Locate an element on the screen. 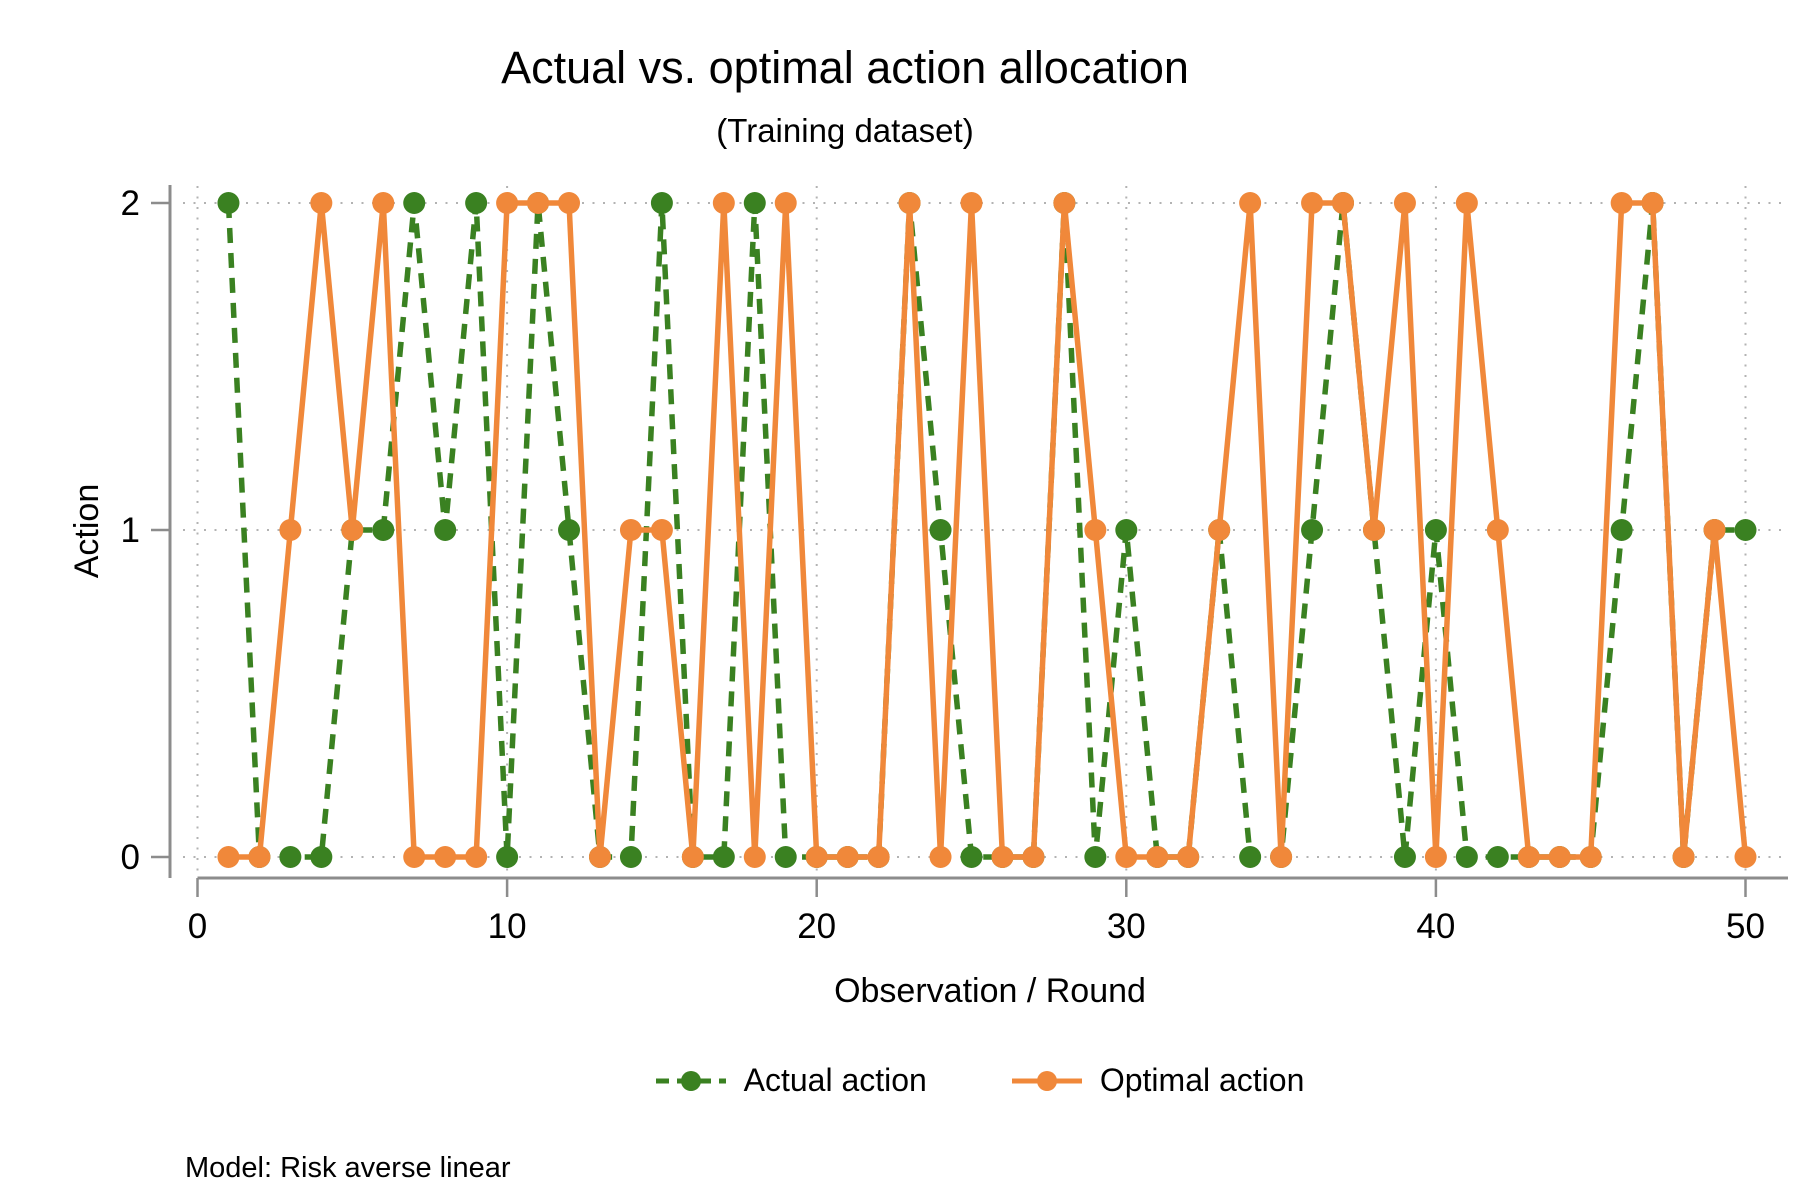 The image size is (1806, 1204). svg-text: 1 is located at coordinates (130, 530).